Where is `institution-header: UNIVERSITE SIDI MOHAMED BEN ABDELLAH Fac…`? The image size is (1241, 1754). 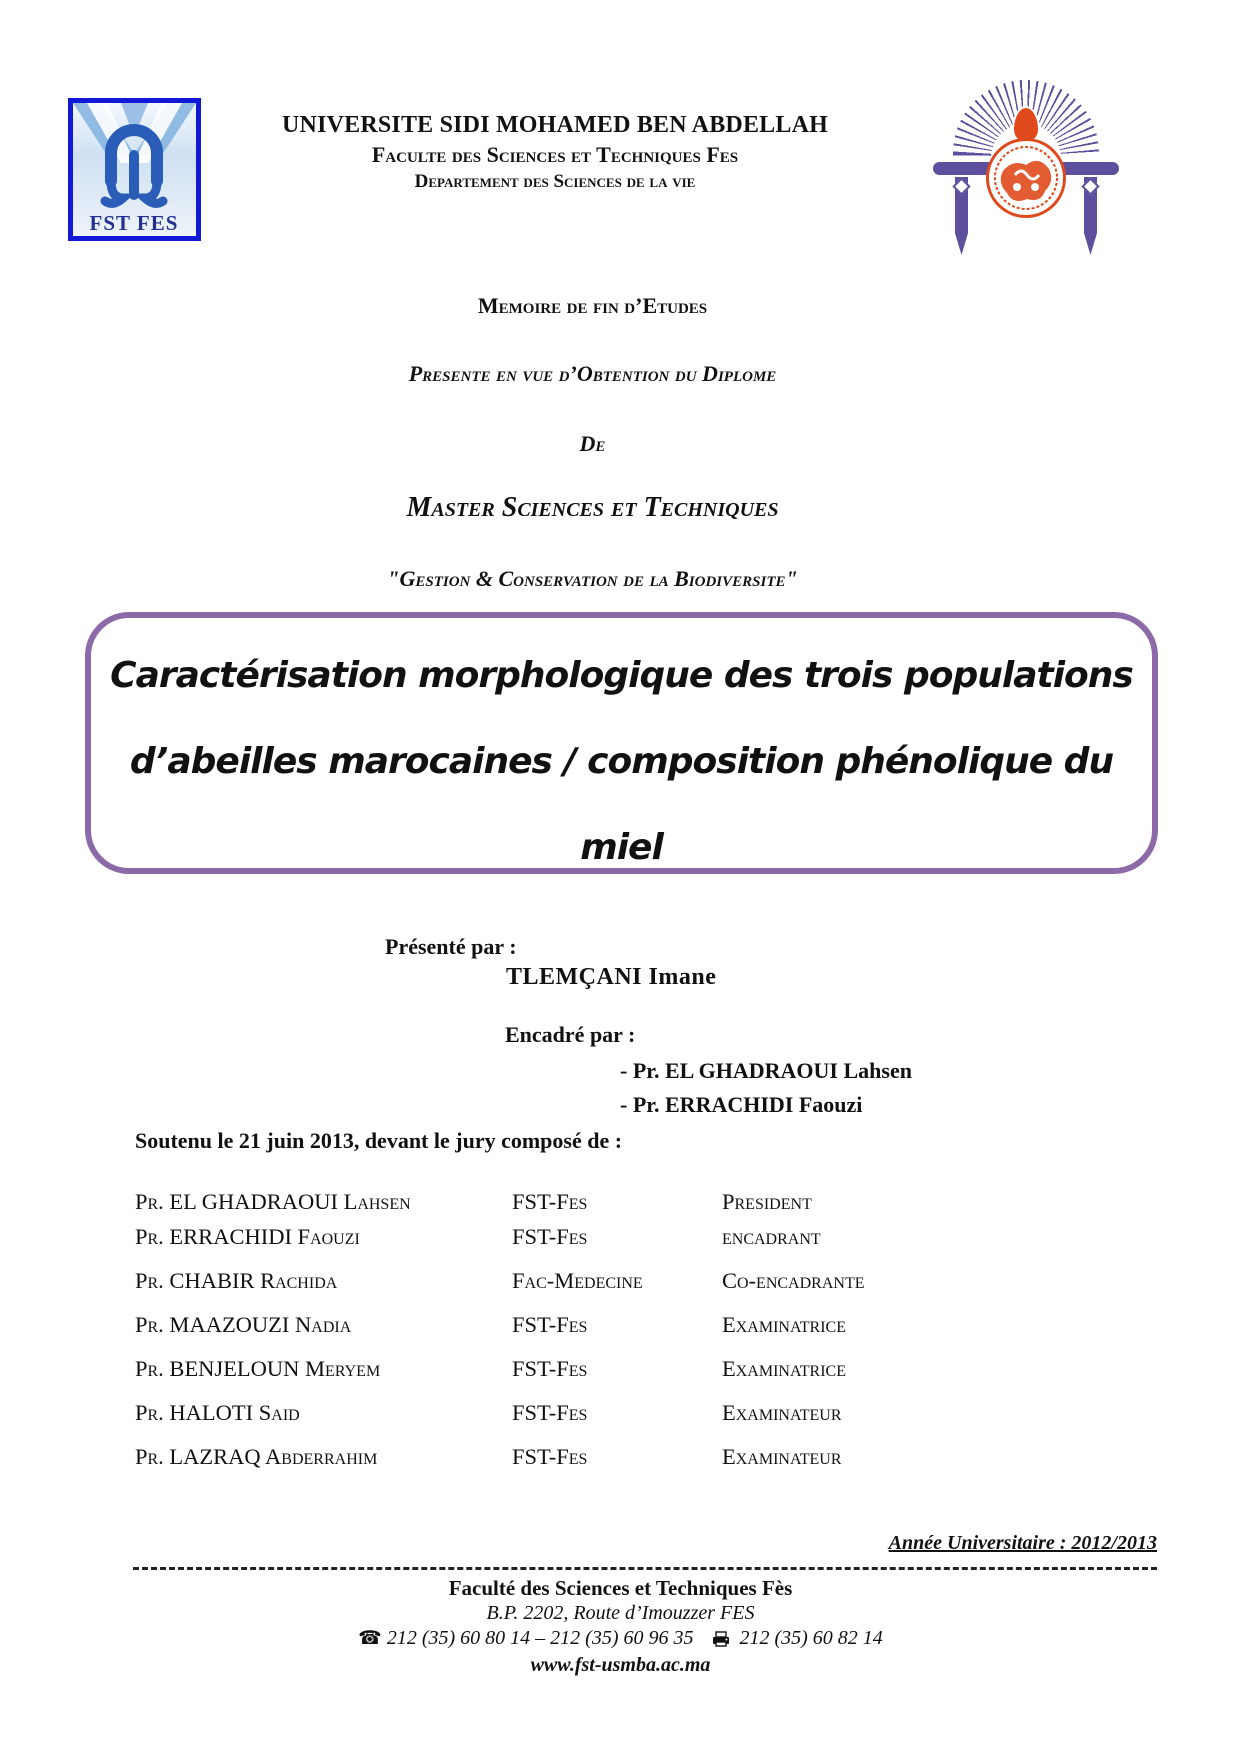
institution-header: UNIVERSITE SIDI MOHAMED BEN ABDELLAH Fac… is located at coordinates (555, 152).